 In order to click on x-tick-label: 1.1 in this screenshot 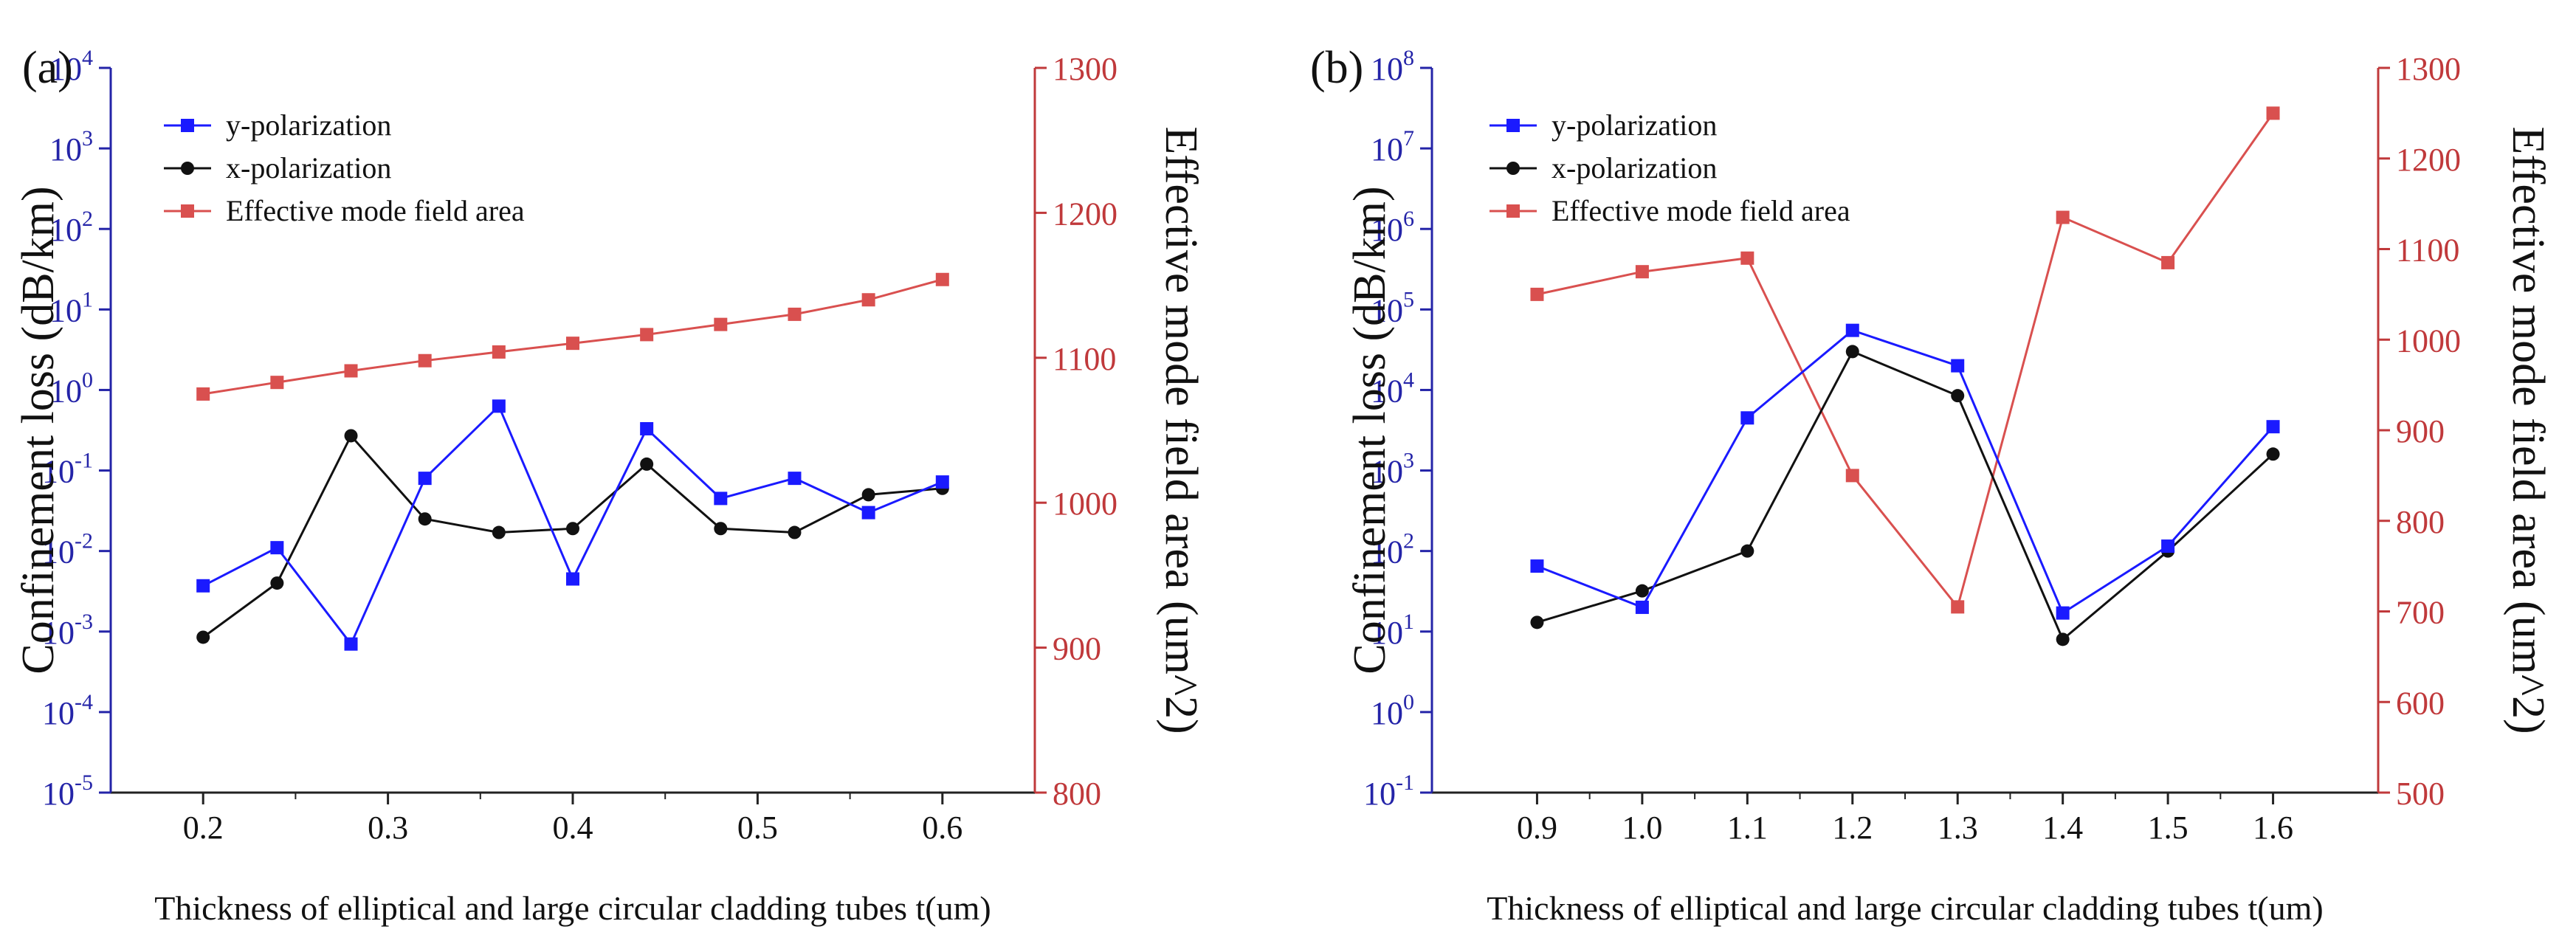, I will do `click(1748, 828)`.